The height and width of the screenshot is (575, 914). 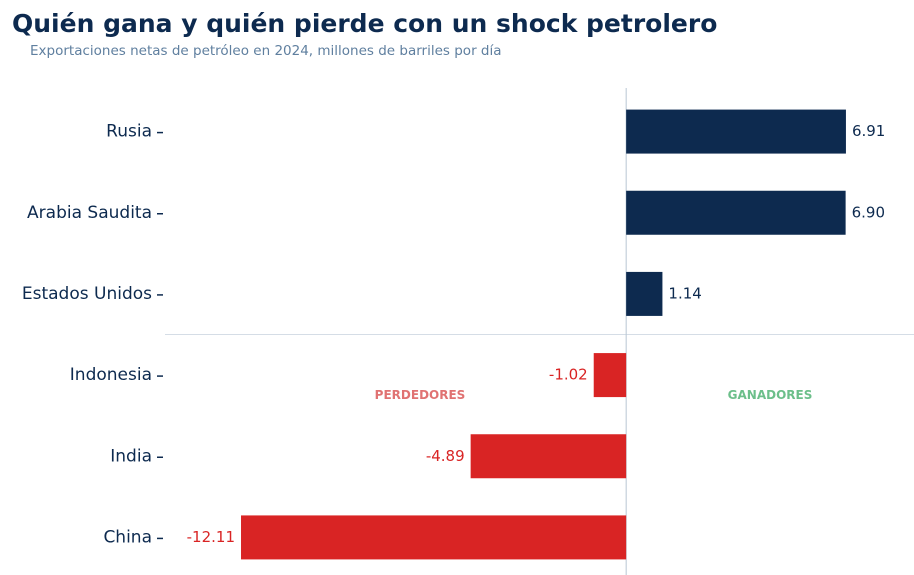 What do you see at coordinates (89, 213) in the screenshot?
I see `category-label: Arabia Saudita` at bounding box center [89, 213].